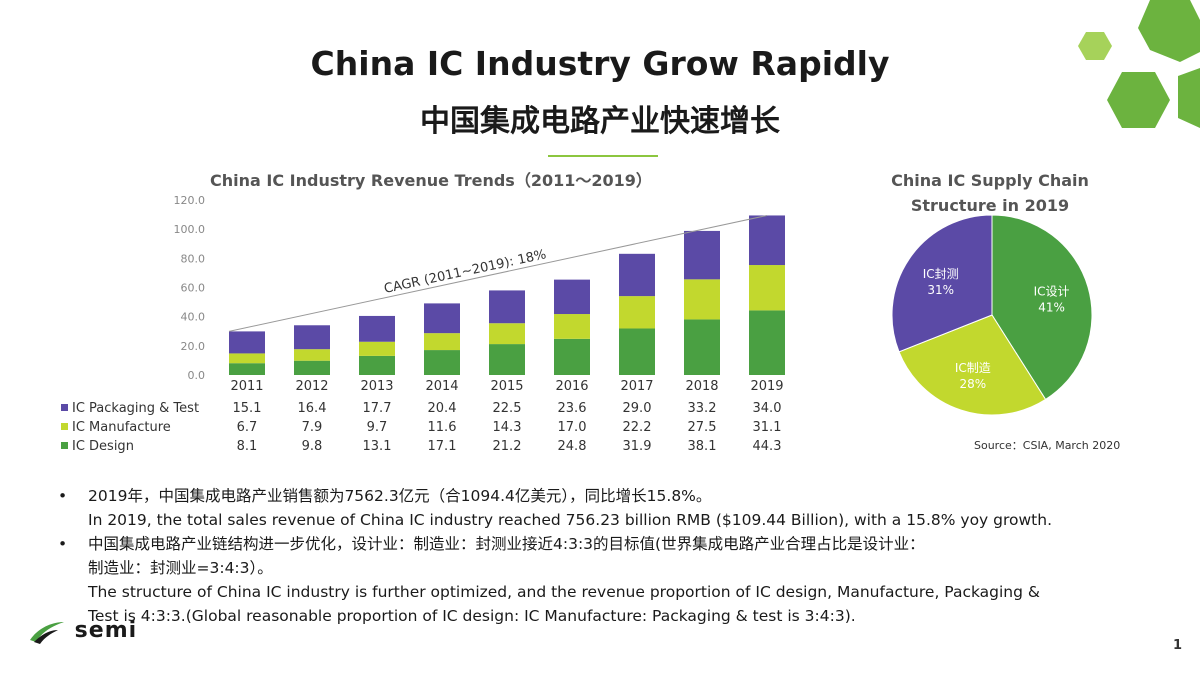 This screenshot has height=673, width=1200. Describe the element at coordinates (702, 446) in the screenshot. I see `data-table-cell: 38.1` at that location.